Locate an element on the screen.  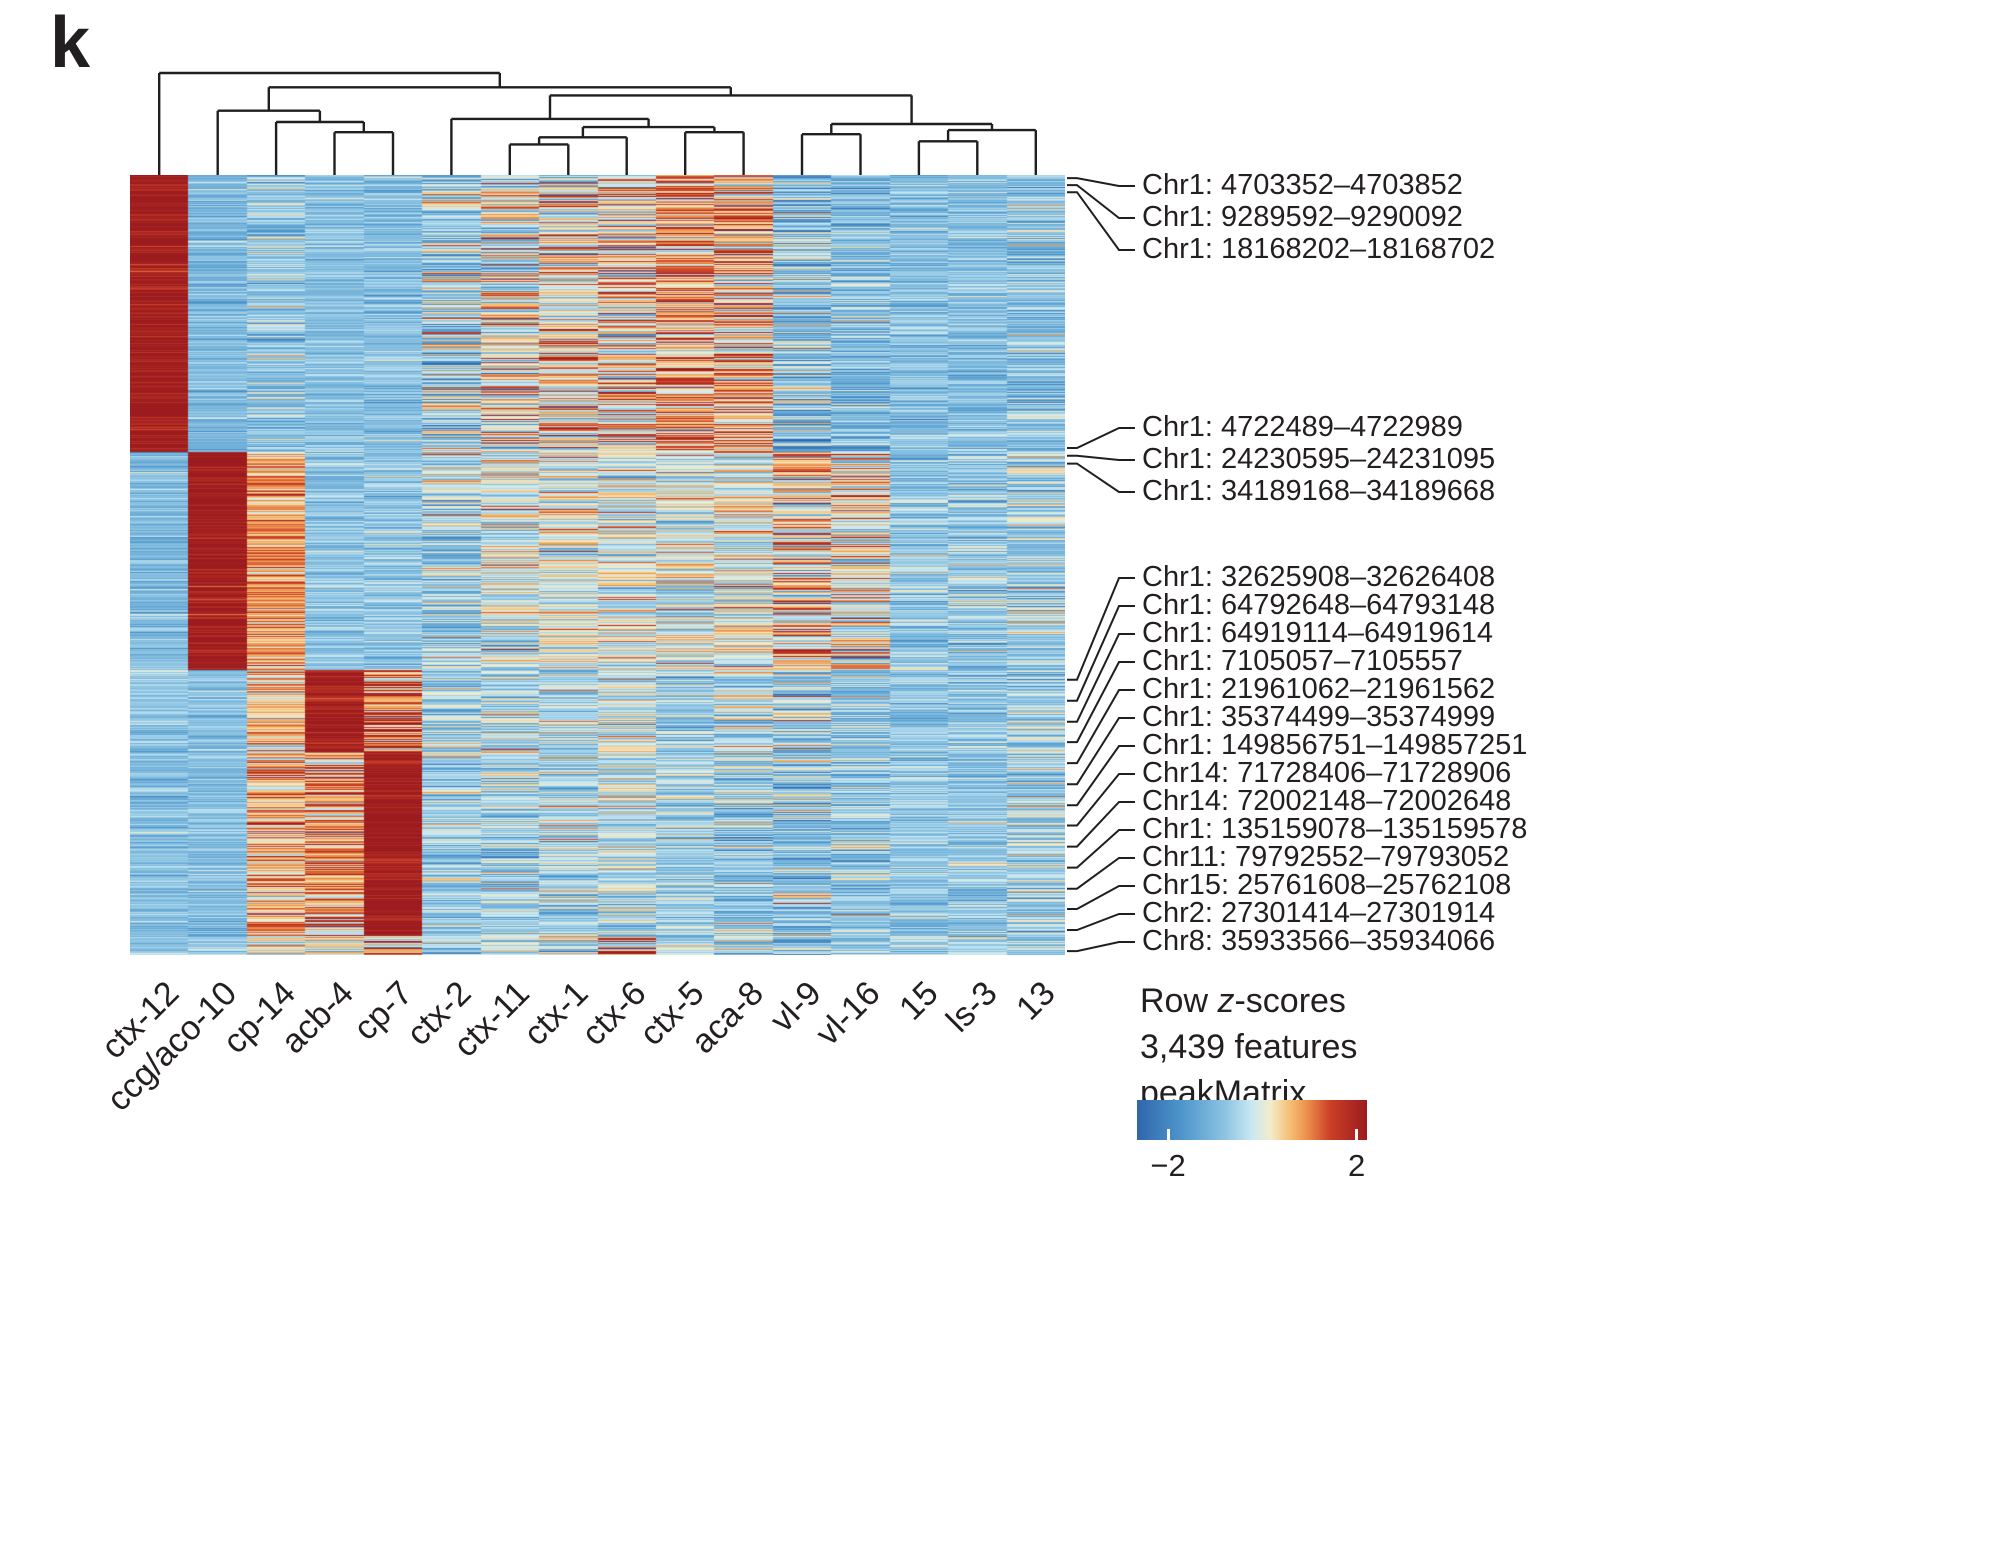
colorbar-tick-max is located at coordinates (1357, 1134).